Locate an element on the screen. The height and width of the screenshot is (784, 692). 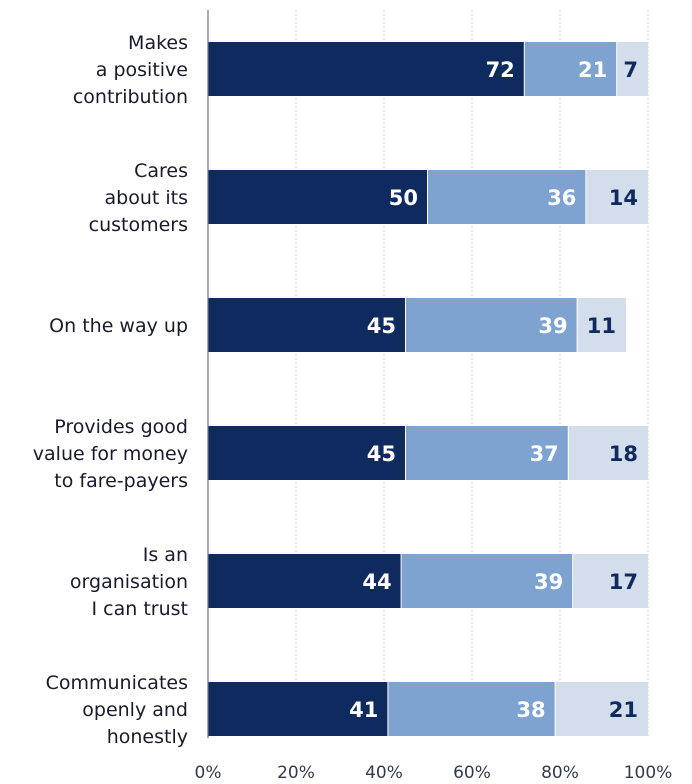
bar-value-label: 17 is located at coordinates (623, 582).